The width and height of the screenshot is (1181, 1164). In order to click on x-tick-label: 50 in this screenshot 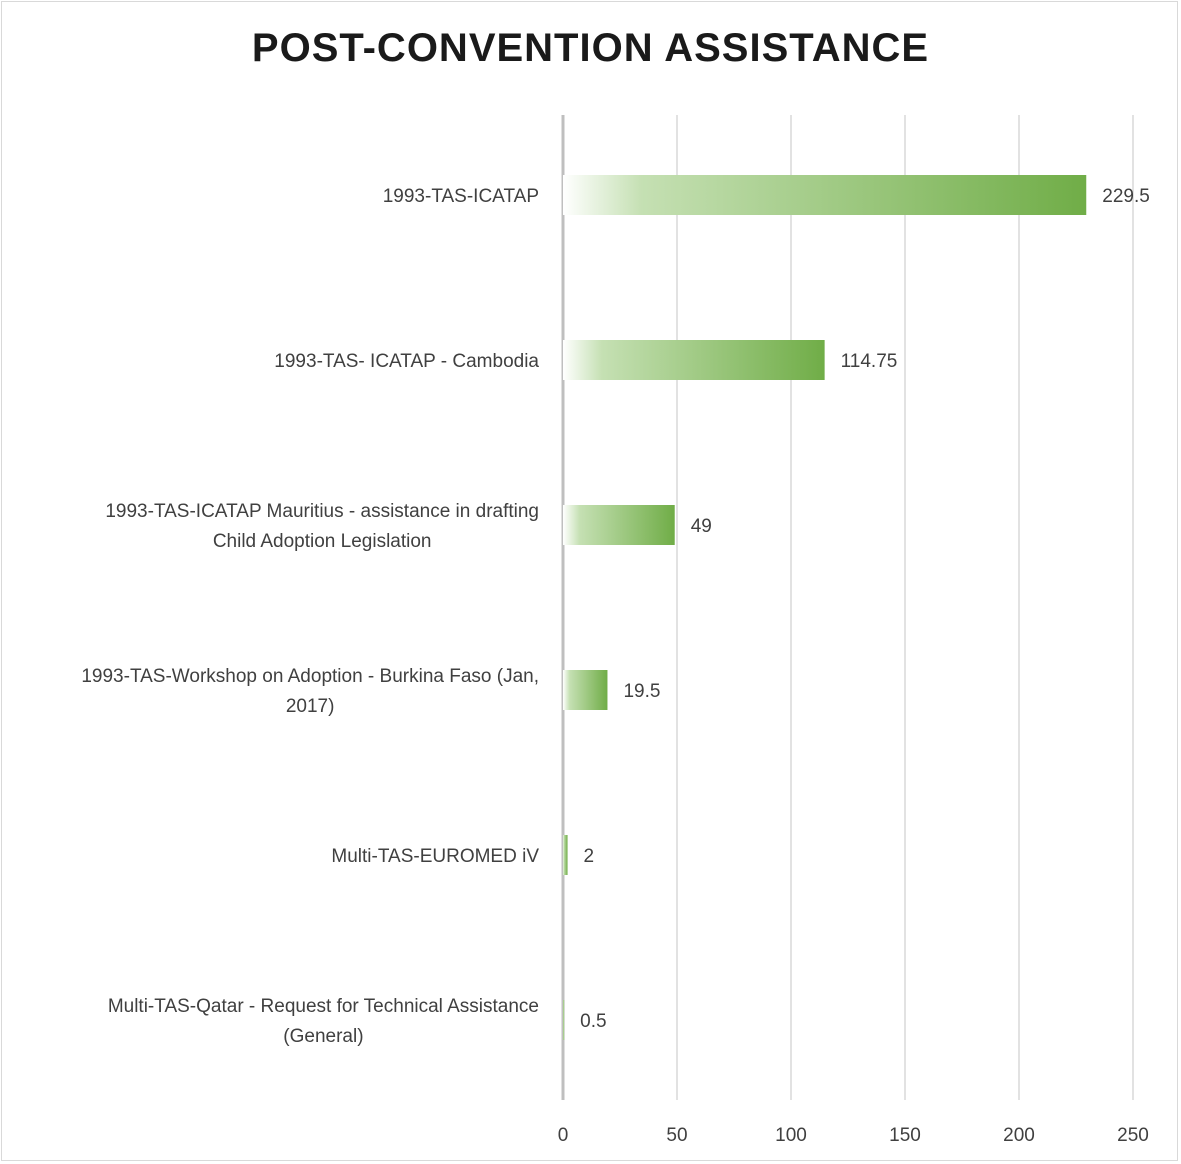, I will do `click(676, 1135)`.